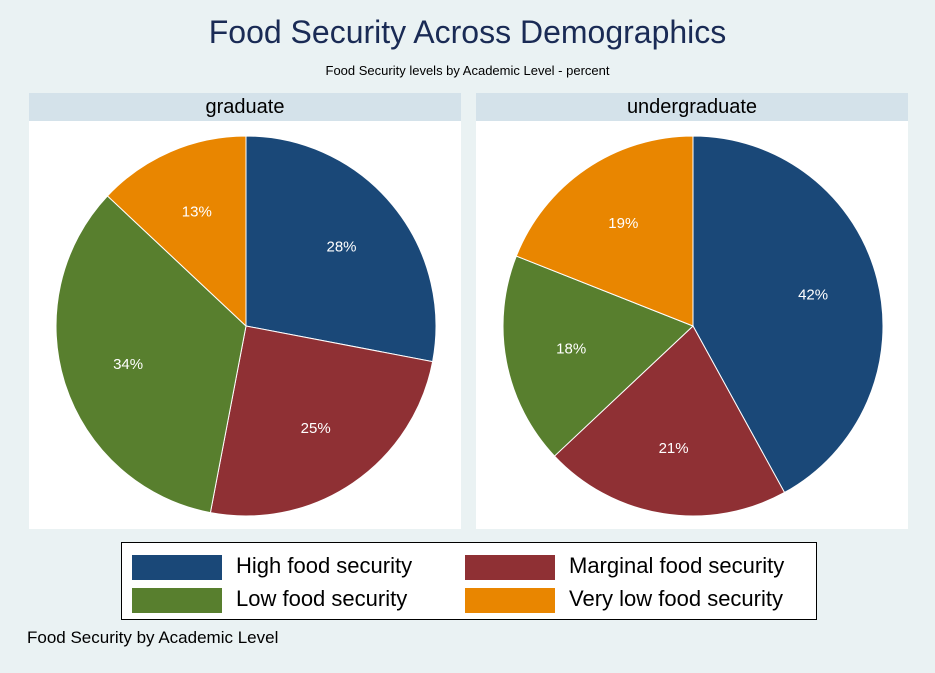 Image resolution: width=935 pixels, height=673 pixels. I want to click on legend-label-very-low: Very low food security, so click(676, 598).